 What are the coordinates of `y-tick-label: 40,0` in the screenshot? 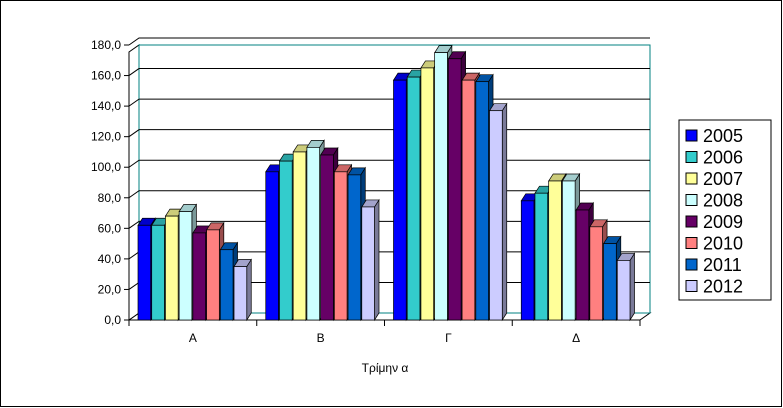 It's located at (110, 259).